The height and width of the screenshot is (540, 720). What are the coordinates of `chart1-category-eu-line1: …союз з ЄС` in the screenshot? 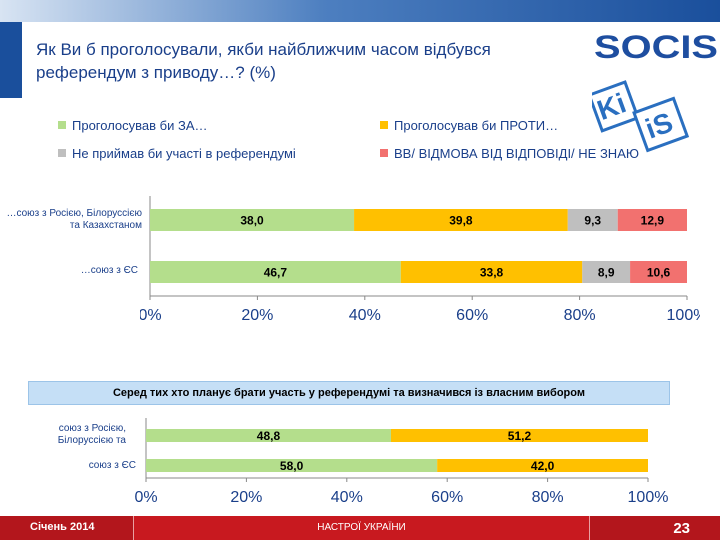 It's located at (109, 270).